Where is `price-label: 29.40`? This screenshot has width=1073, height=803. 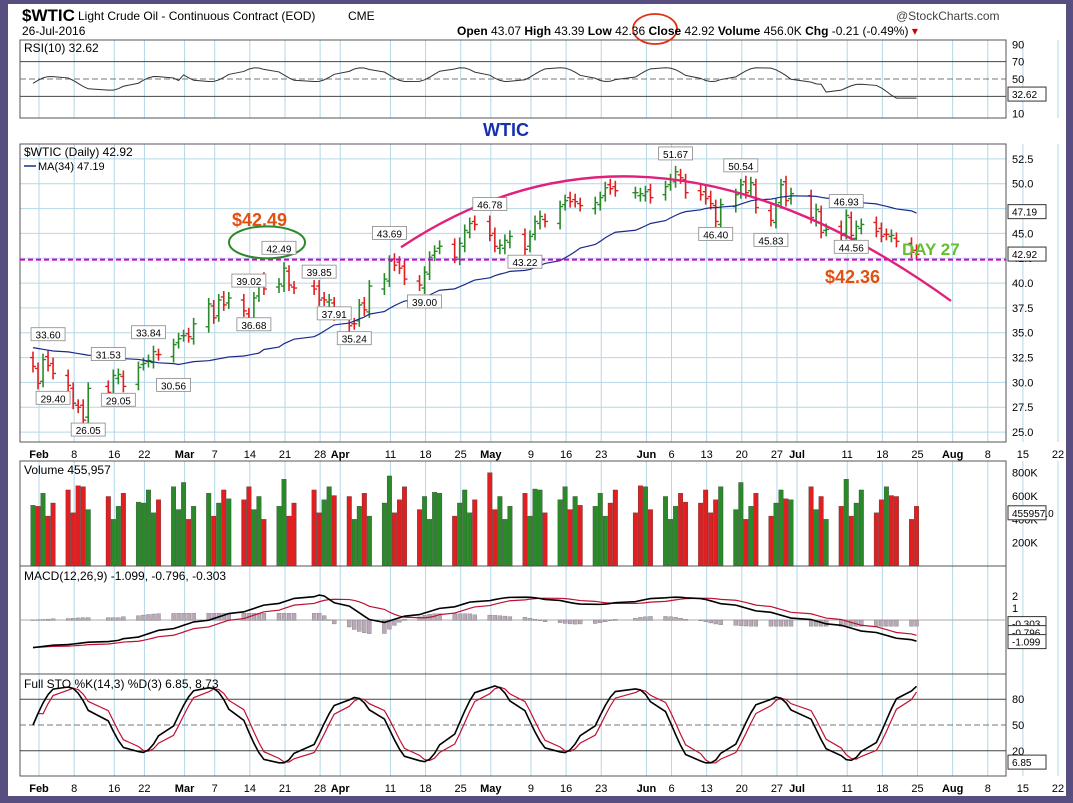 price-label: 29.40 is located at coordinates (53, 397).